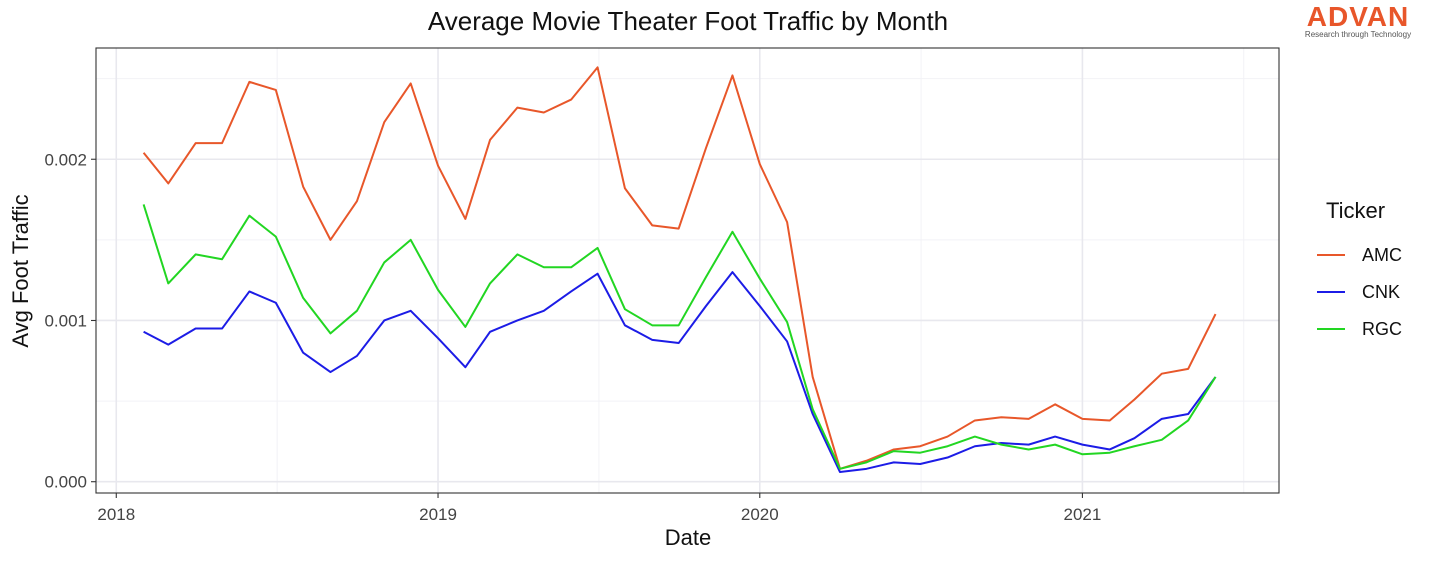  What do you see at coordinates (1359, 255) in the screenshot?
I see `legend-item-amc: AMC` at bounding box center [1359, 255].